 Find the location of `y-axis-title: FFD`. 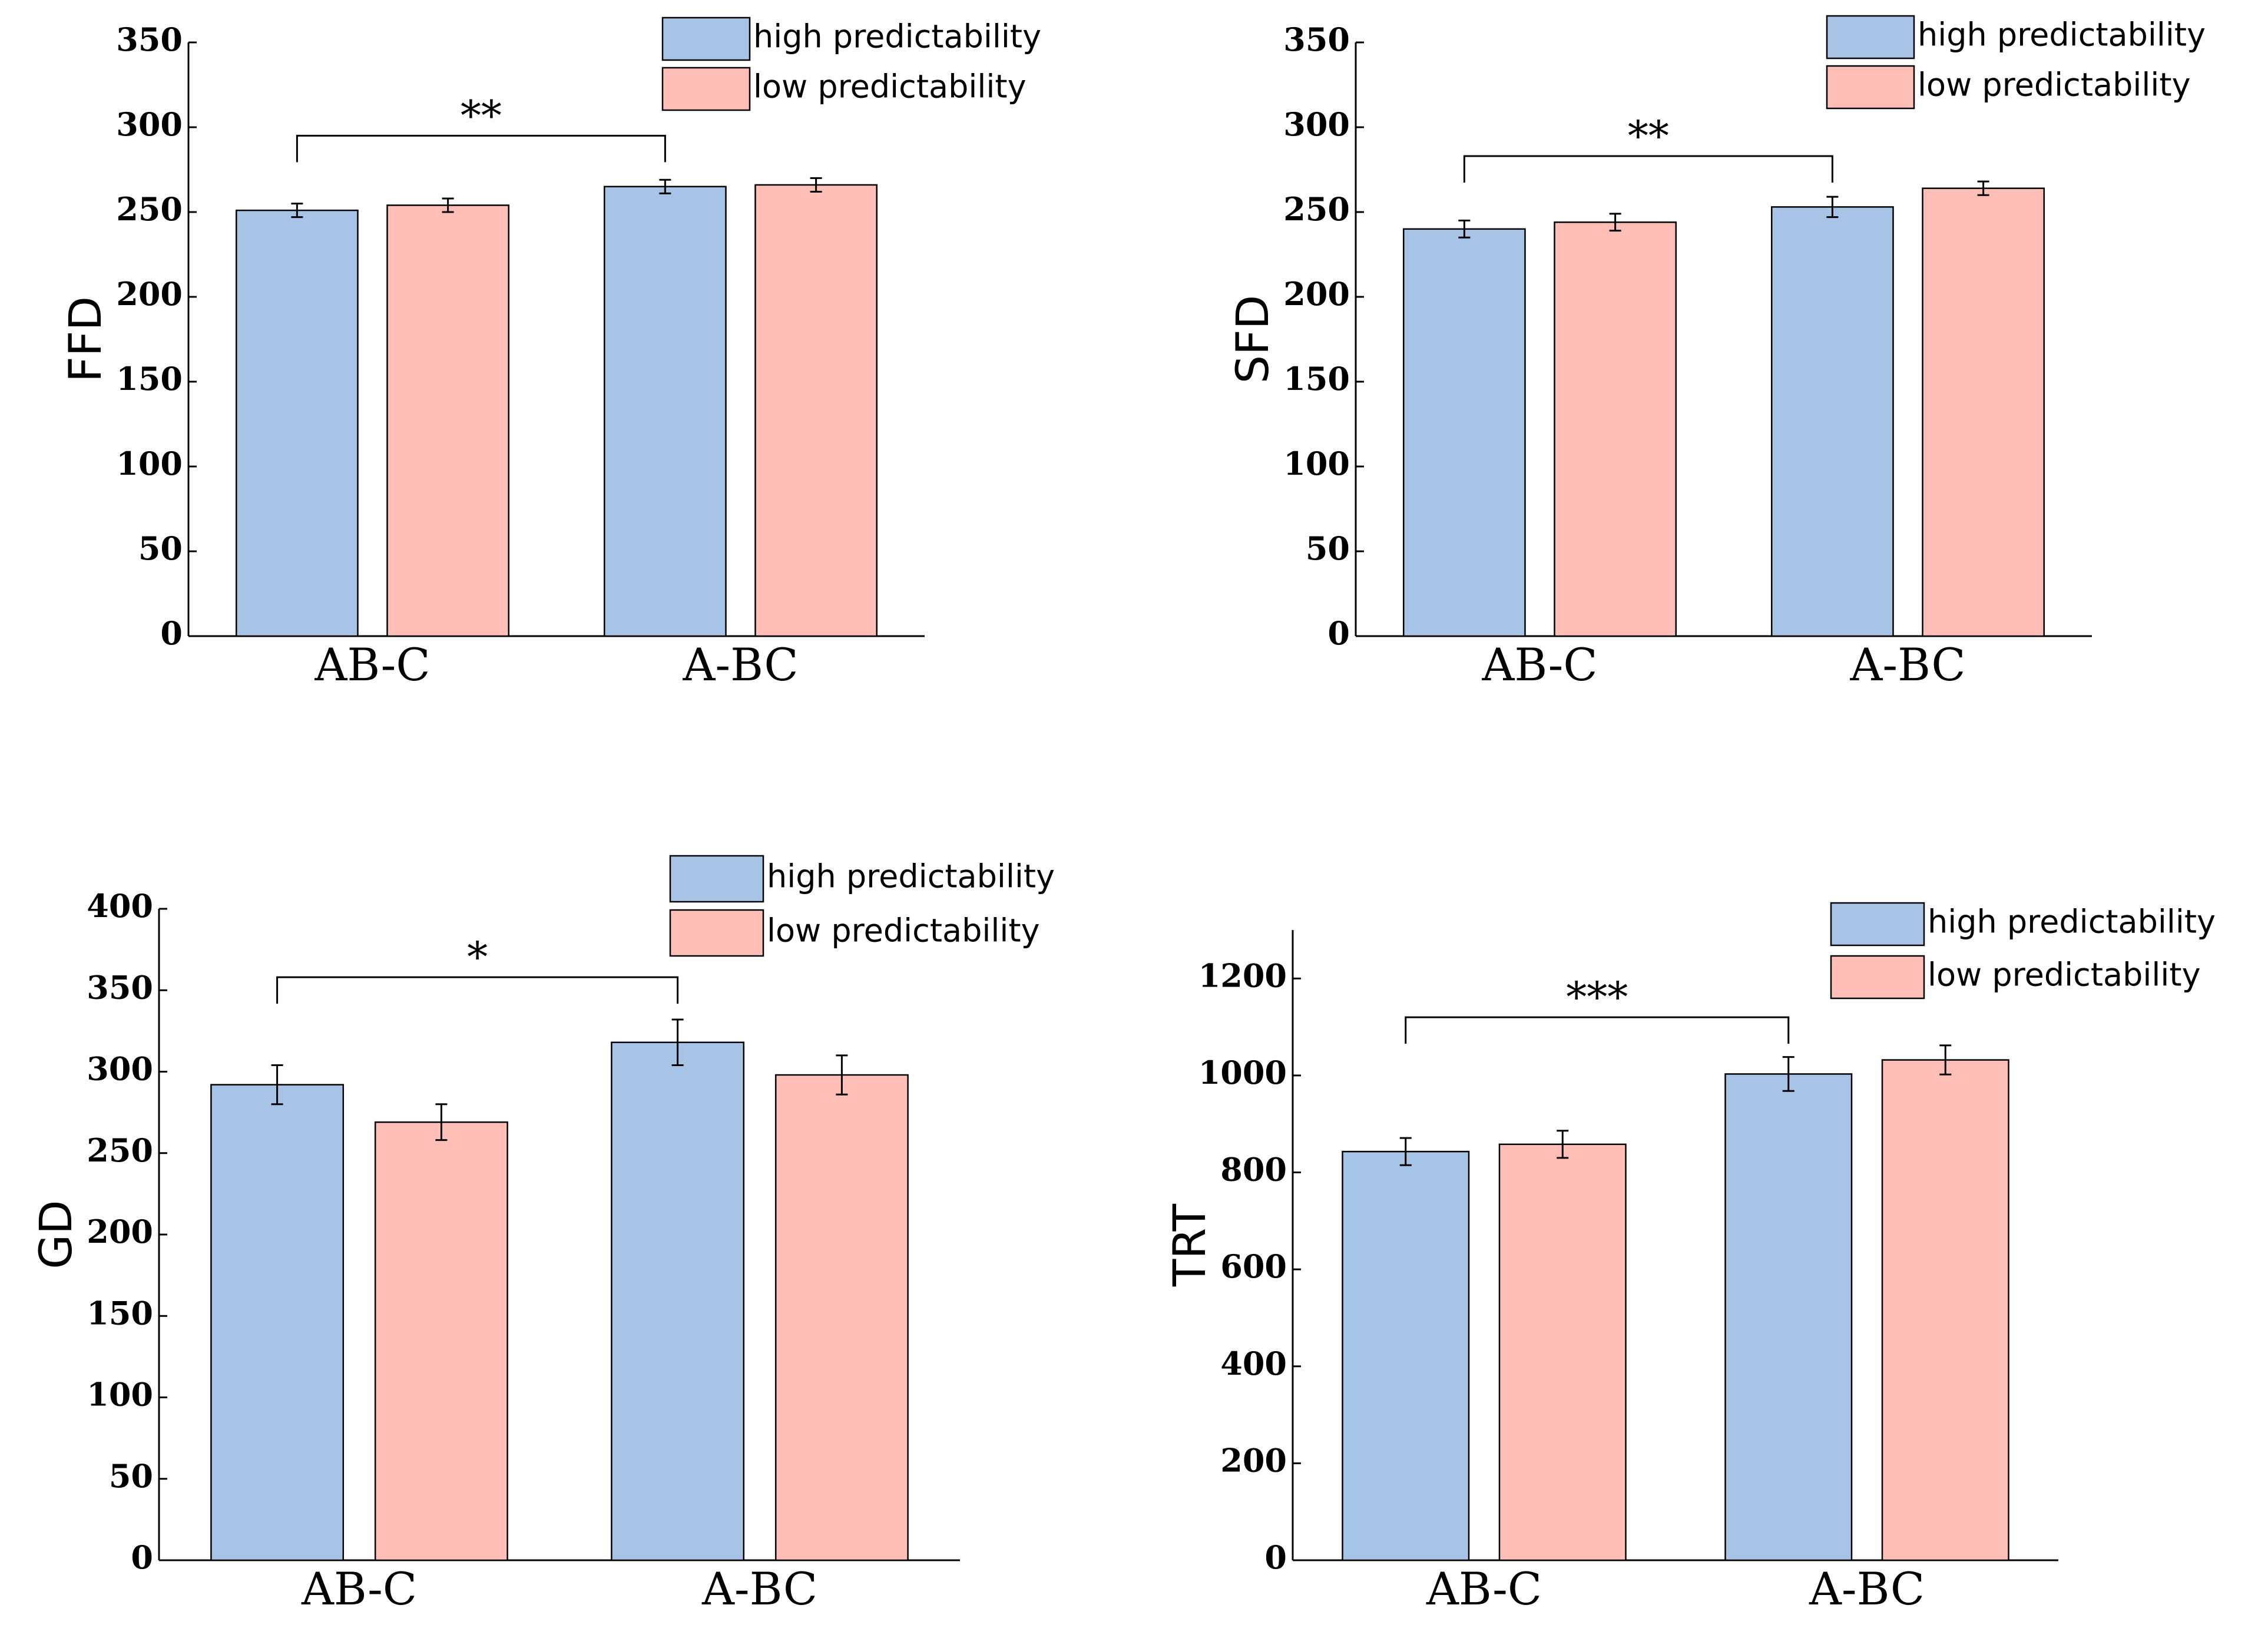

y-axis-title: FFD is located at coordinates (85, 339).